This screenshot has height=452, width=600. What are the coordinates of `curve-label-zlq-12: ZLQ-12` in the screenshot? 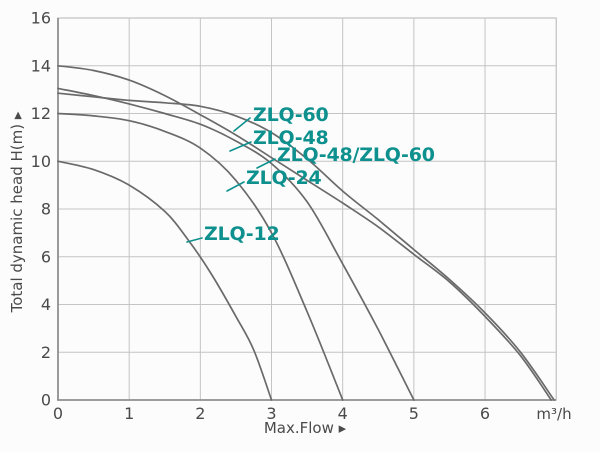 It's located at (242, 234).